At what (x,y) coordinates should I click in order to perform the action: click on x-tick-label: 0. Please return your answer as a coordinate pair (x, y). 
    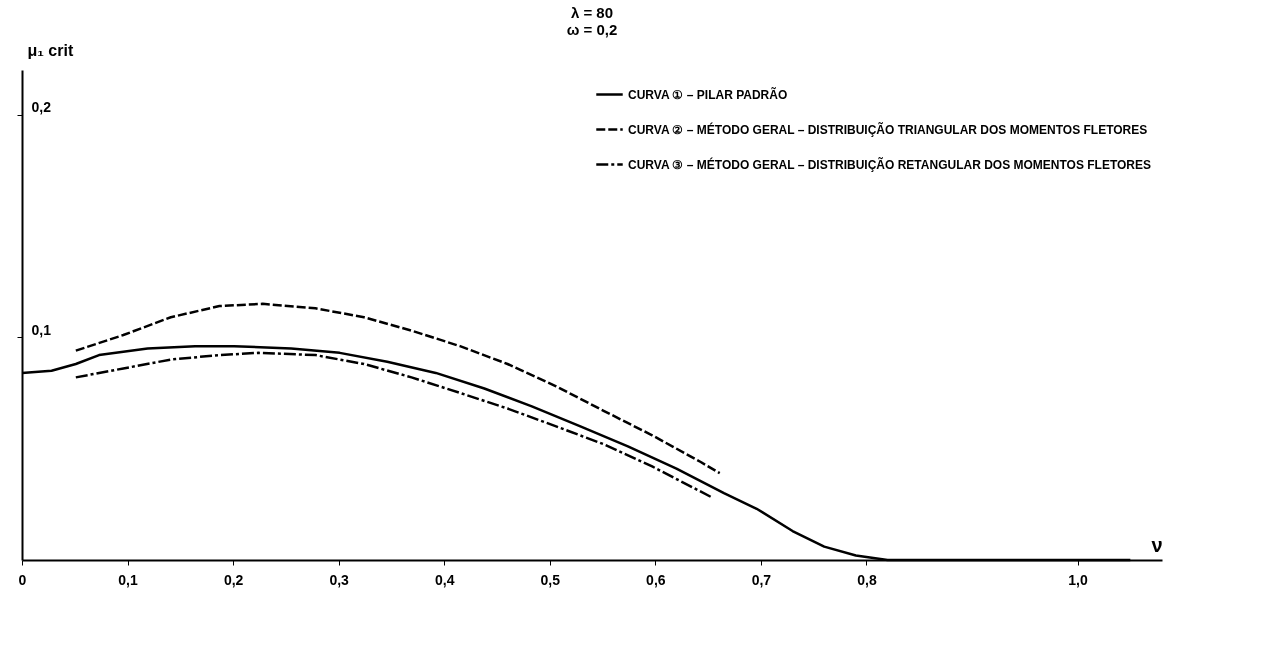
    Looking at the image, I should click on (22, 579).